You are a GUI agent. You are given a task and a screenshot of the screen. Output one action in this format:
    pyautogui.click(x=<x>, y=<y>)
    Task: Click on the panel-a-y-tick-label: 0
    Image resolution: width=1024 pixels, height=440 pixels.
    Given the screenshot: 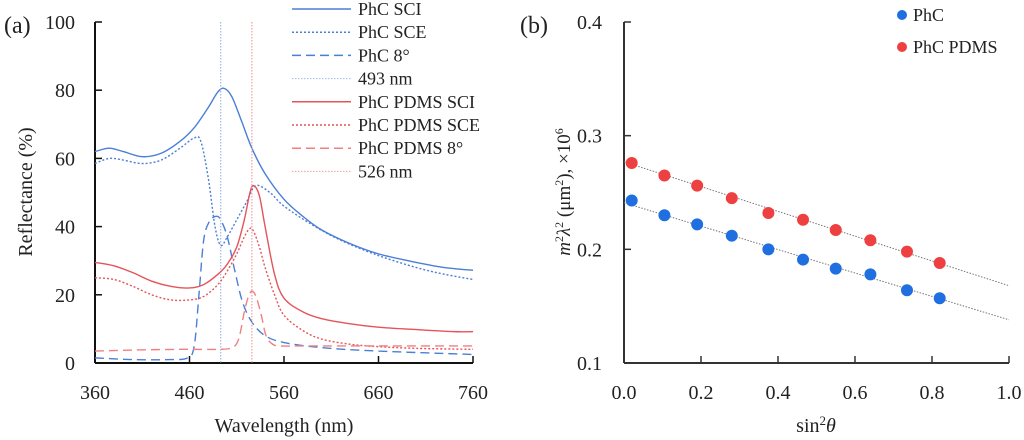 What is the action you would take?
    pyautogui.click(x=70, y=364)
    